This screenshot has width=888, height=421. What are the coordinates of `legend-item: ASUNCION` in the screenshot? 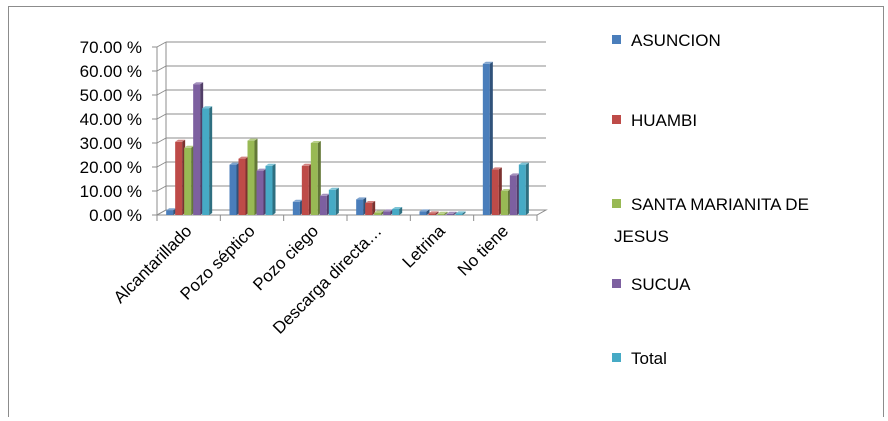 It's located at (666, 40).